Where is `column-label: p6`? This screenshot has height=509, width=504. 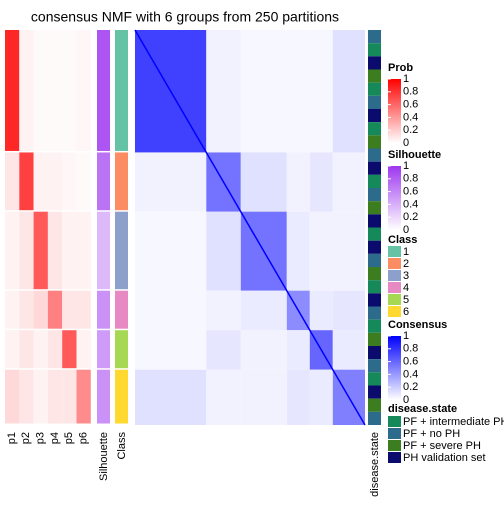
column-label: p6 is located at coordinates (83, 438).